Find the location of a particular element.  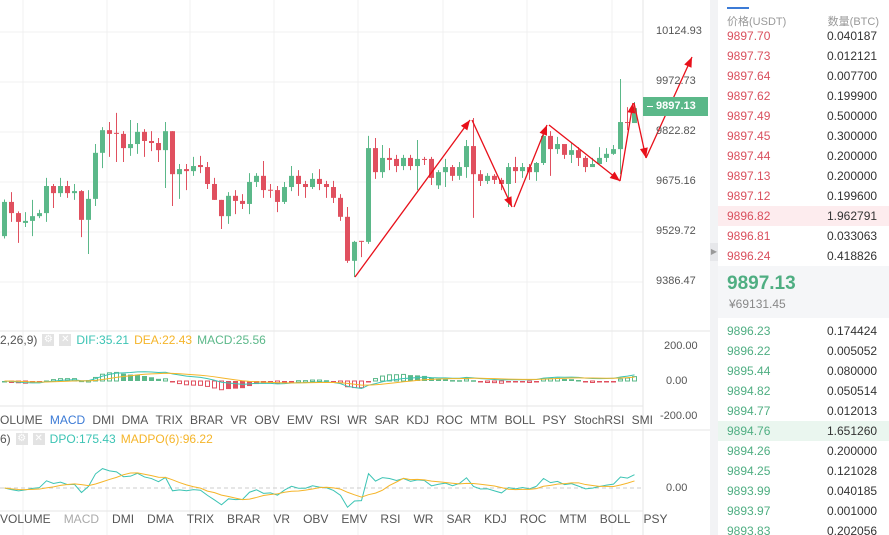

collapse-arrow-icon: ▶ is located at coordinates (714, 252).